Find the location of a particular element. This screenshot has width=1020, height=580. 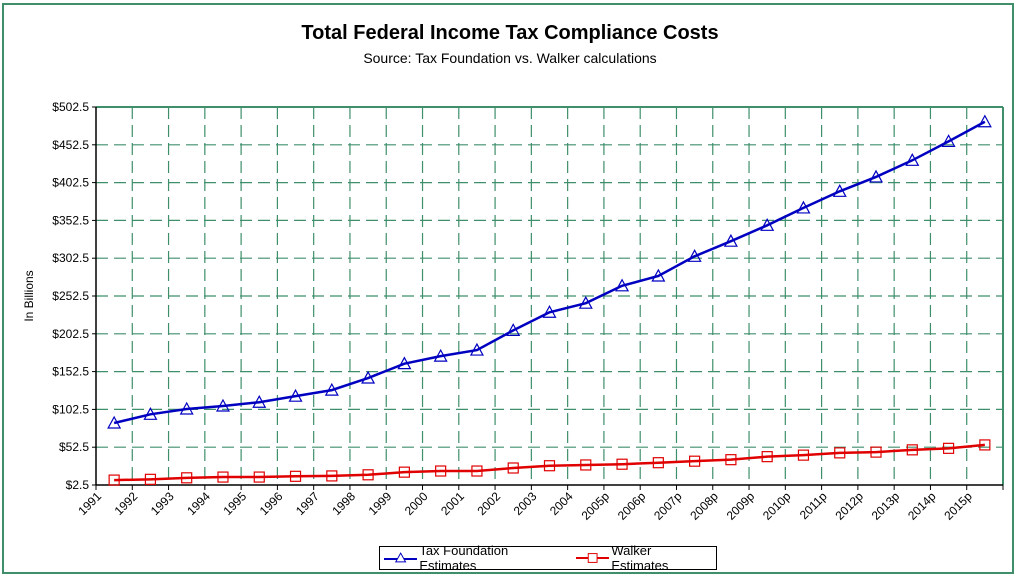

series-line-walker is located at coordinates (549, 462).